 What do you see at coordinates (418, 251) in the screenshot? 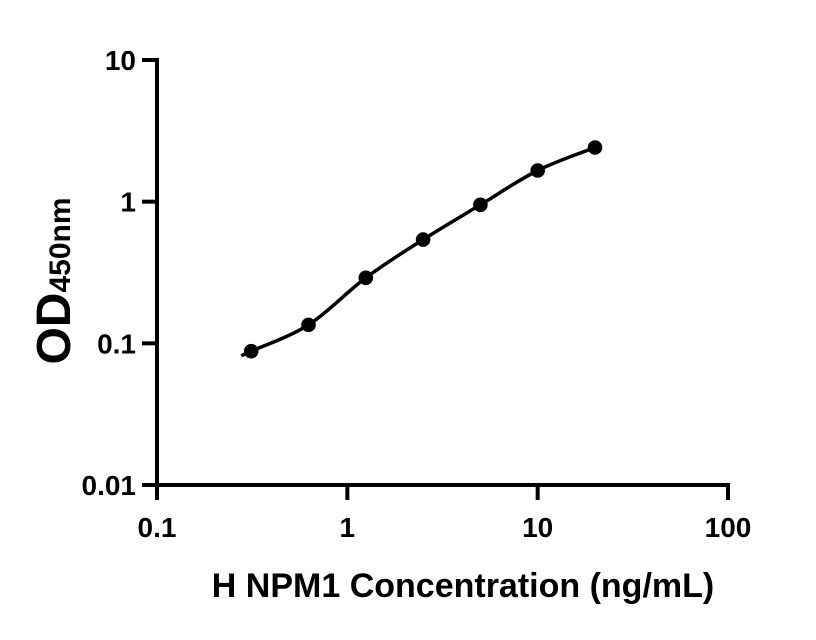
I see `fit-curve` at bounding box center [418, 251].